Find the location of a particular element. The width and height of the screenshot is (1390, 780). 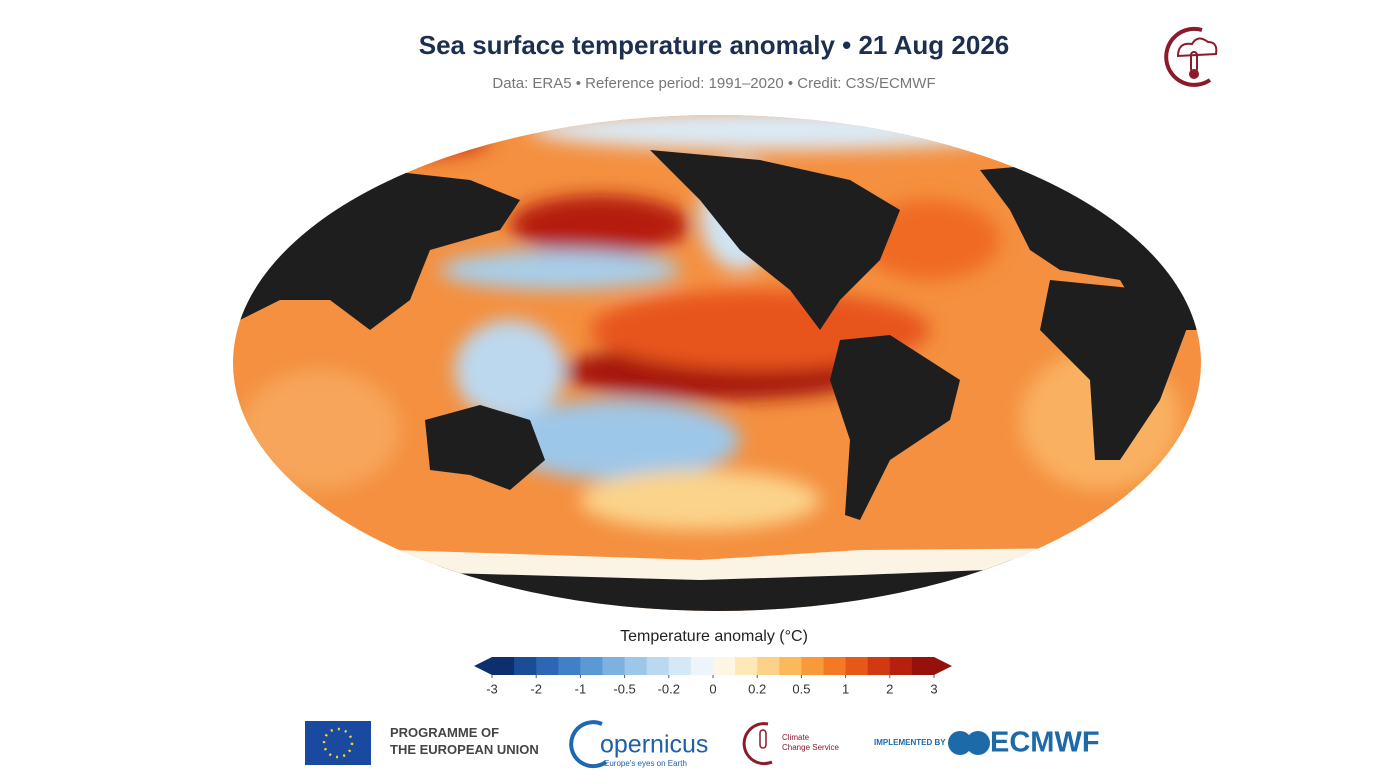

colorbar-tick-label: 2 is located at coordinates (889, 688).